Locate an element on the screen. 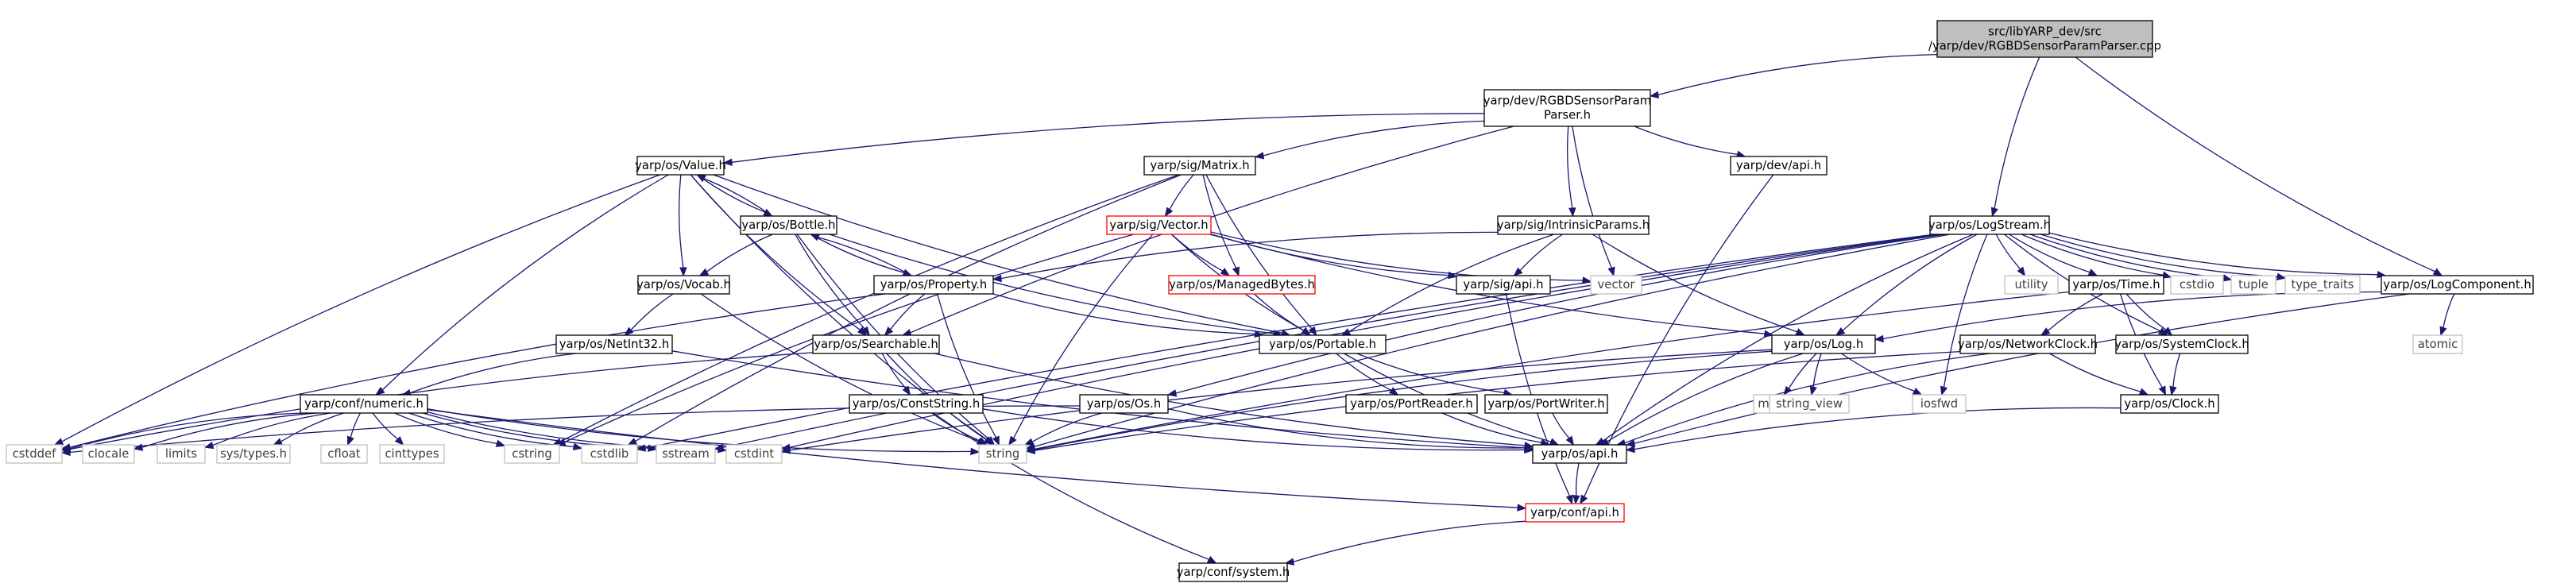  node-bottle: yarp/os/Bottle.h is located at coordinates (788, 225).